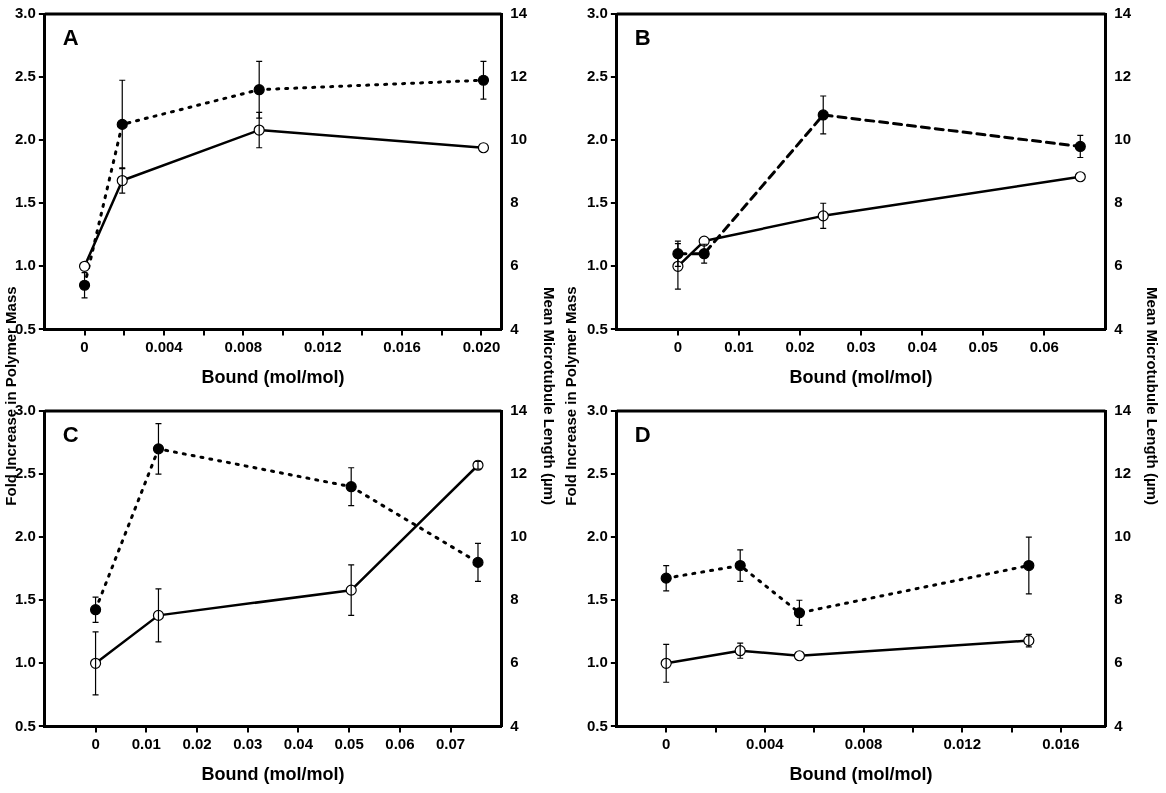  I want to click on annotation: D, so click(642, 435).